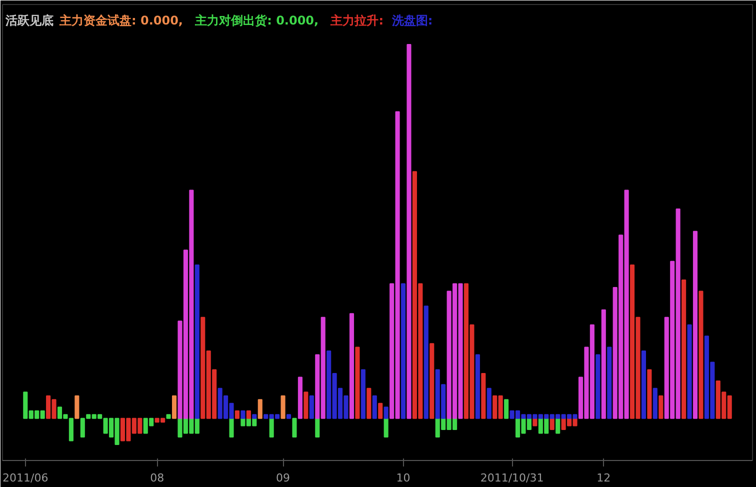 Image resolution: width=756 pixels, height=487 pixels. What do you see at coordinates (283, 478) in the screenshot?
I see `x-tick-label: 09` at bounding box center [283, 478].